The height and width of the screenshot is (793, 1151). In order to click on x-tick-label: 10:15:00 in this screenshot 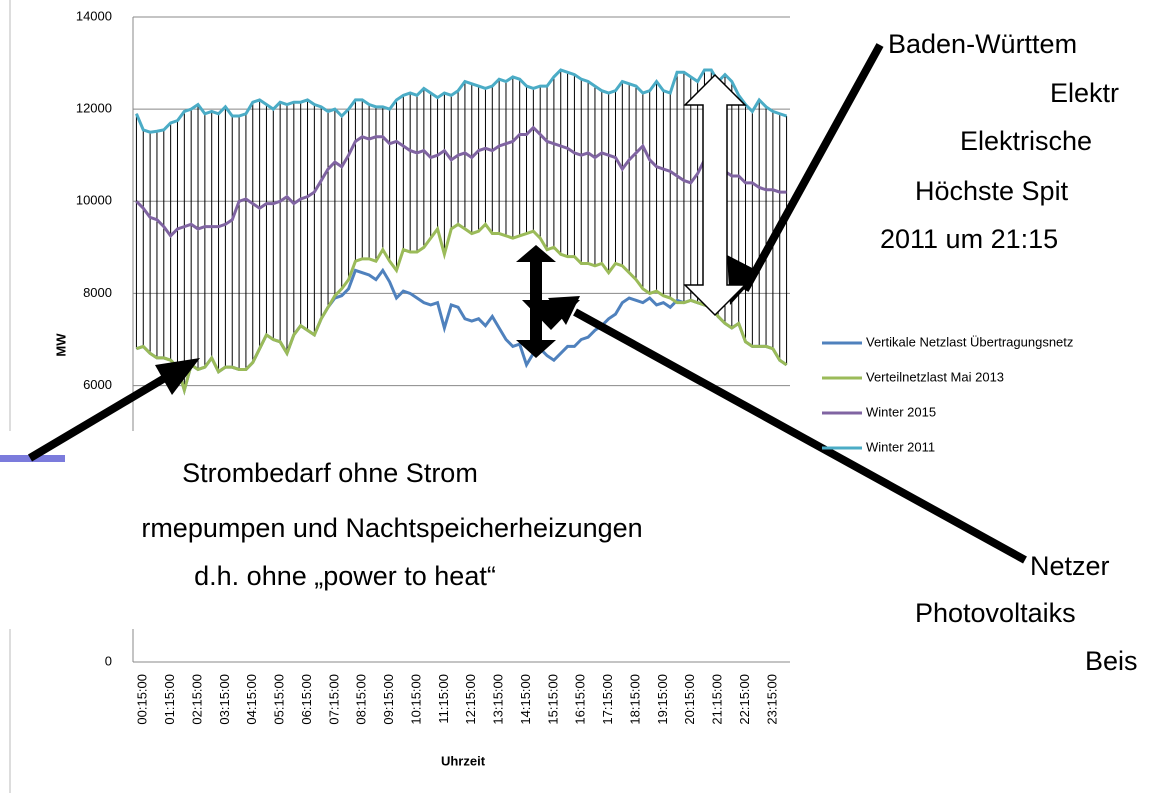, I will do `click(415, 699)`.